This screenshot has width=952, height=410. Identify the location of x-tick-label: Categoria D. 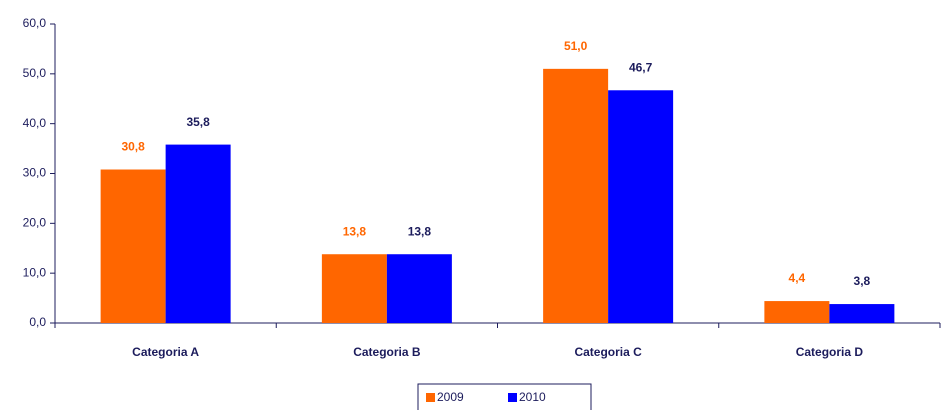
(830, 352).